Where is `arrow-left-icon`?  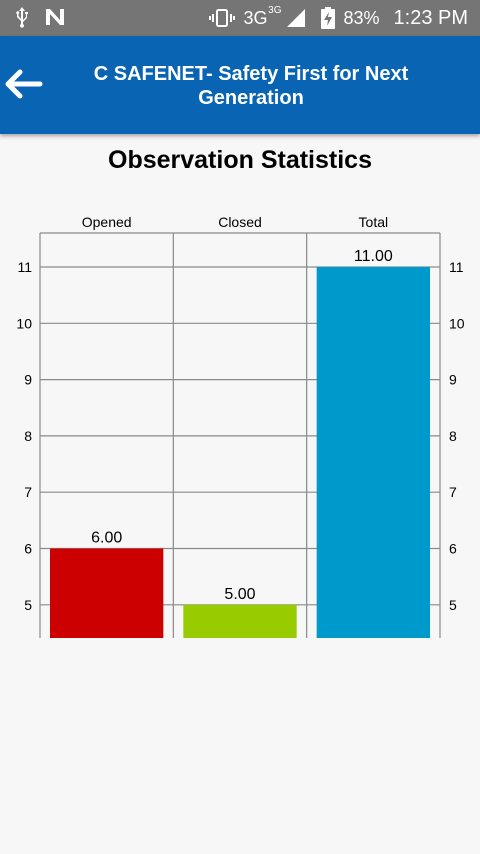
arrow-left-icon is located at coordinates (24, 84).